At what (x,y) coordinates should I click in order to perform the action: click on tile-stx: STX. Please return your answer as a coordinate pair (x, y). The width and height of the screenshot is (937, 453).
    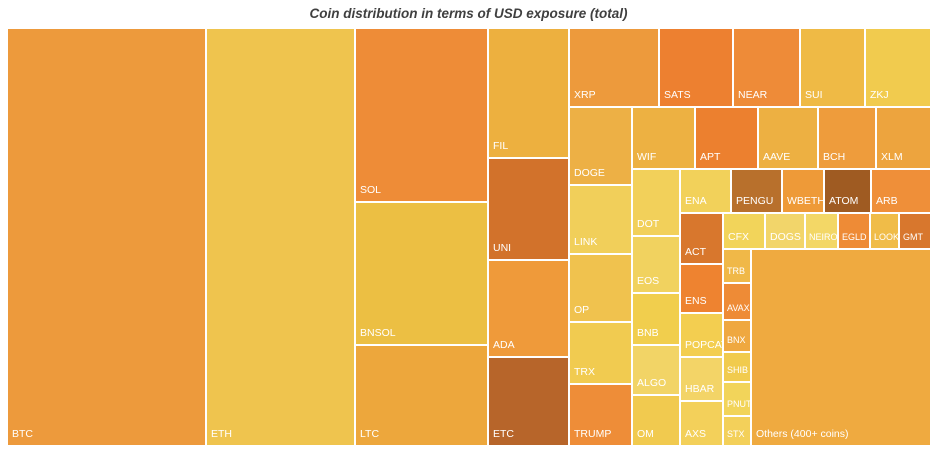
    Looking at the image, I should click on (737, 431).